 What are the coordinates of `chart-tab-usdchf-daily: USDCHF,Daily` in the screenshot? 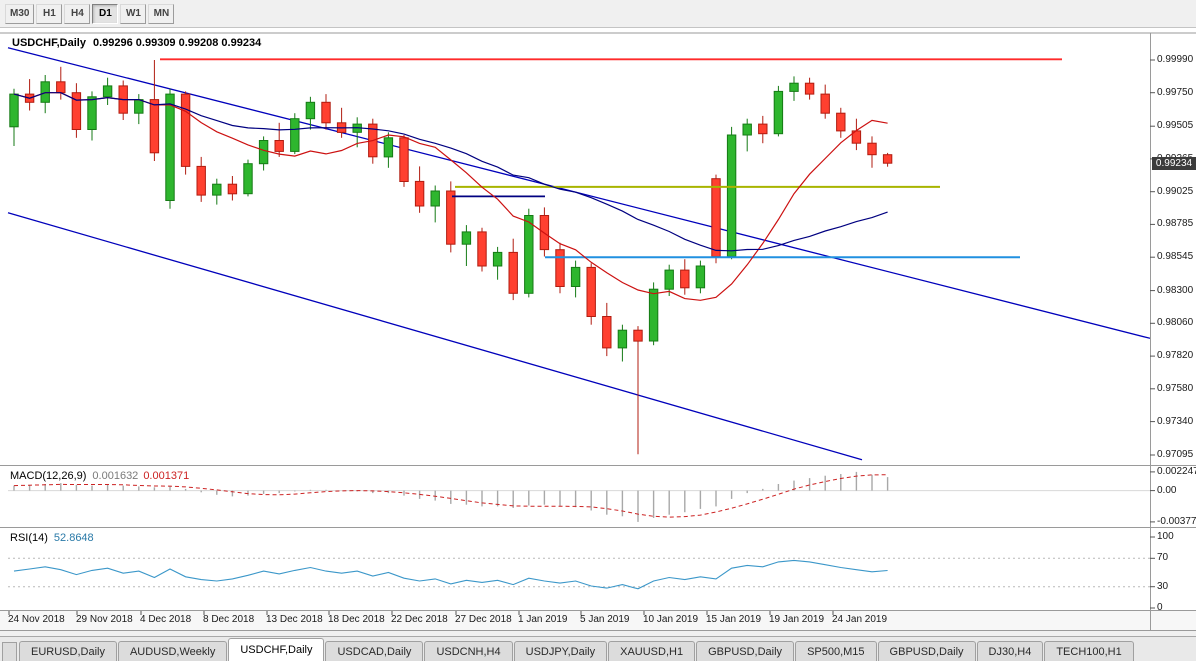 It's located at (276, 649).